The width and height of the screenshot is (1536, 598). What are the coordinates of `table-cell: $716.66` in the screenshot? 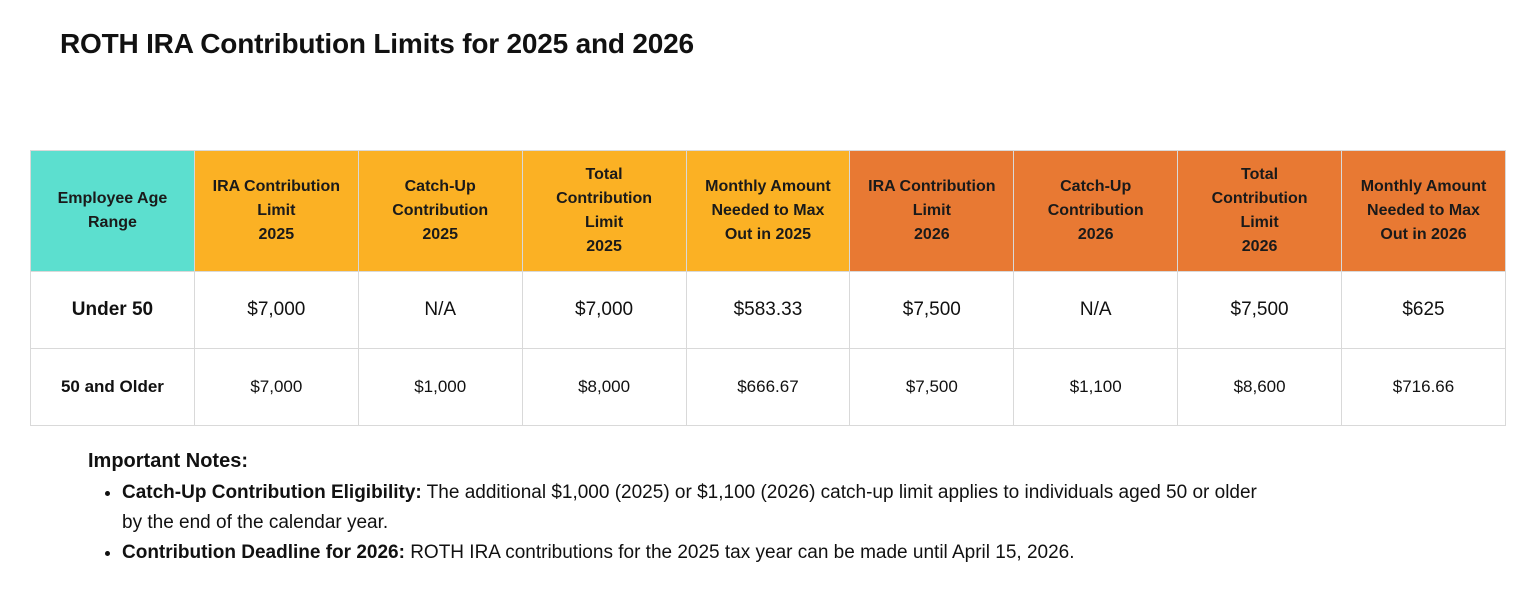 It's located at (1423, 387).